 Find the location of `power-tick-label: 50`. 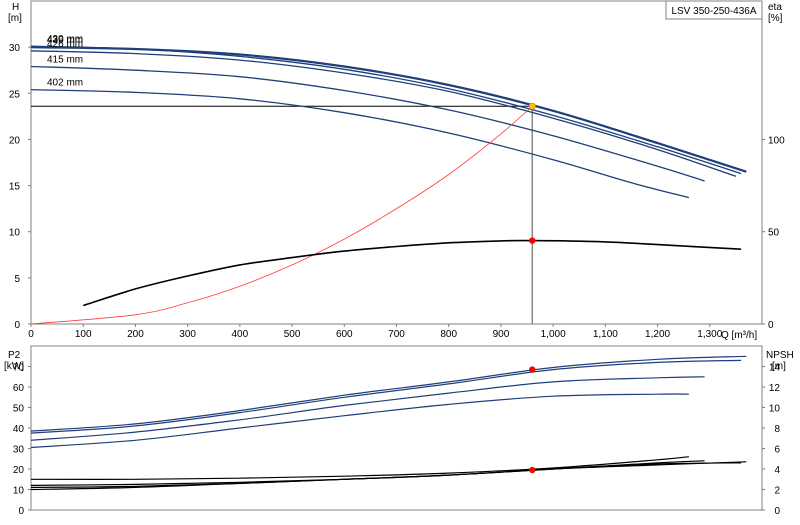

power-tick-label: 50 is located at coordinates (19, 409).